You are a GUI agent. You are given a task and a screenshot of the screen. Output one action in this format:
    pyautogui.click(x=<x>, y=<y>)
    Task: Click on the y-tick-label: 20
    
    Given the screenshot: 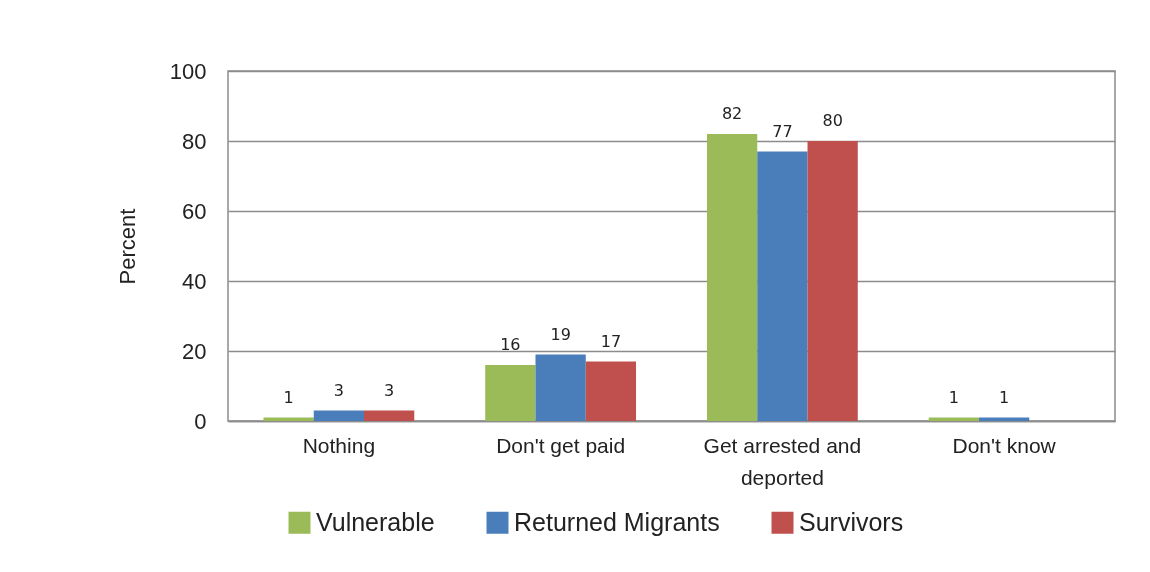 What is the action you would take?
    pyautogui.click(x=194, y=351)
    